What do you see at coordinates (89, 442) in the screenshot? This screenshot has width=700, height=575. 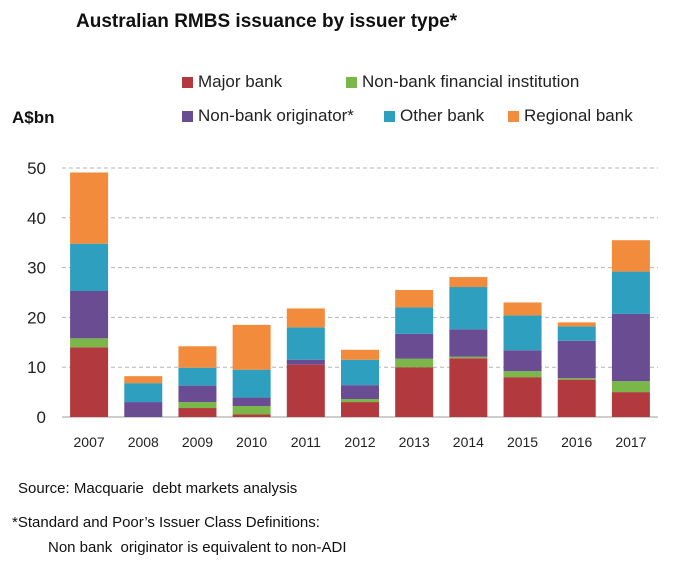 I see `x-tick-label: 2007` at bounding box center [89, 442].